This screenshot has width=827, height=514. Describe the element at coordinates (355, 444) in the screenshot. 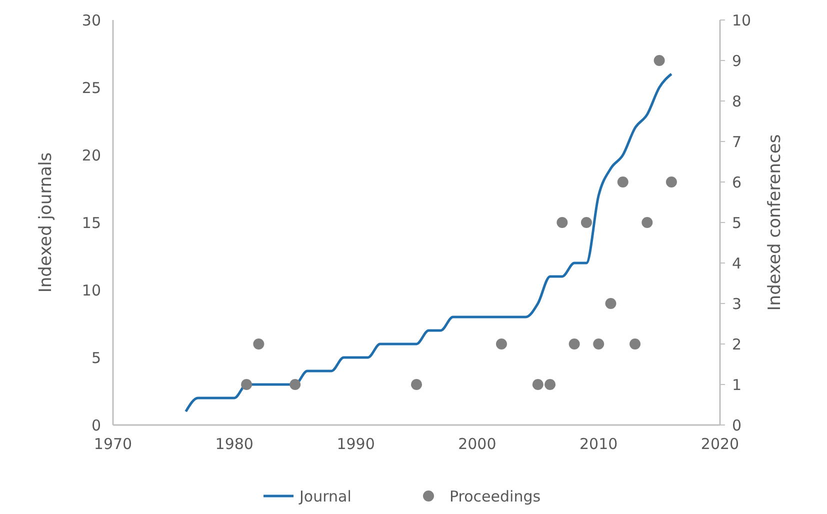

I see `x-tick-label: 1990` at that location.